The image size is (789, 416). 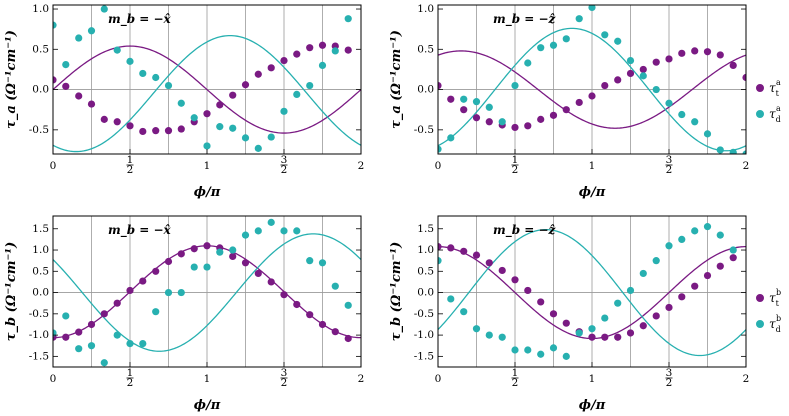 What do you see at coordinates (592, 292) in the screenshot?
I see `fit-curve` at bounding box center [592, 292].